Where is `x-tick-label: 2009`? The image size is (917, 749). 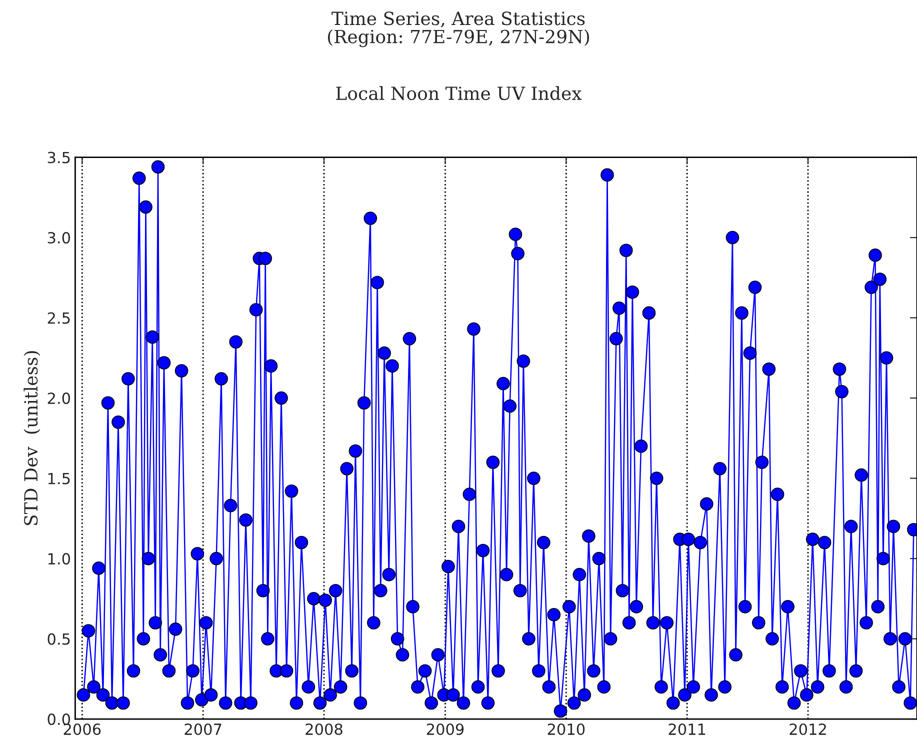
x-tick-label: 2009 is located at coordinates (445, 729).